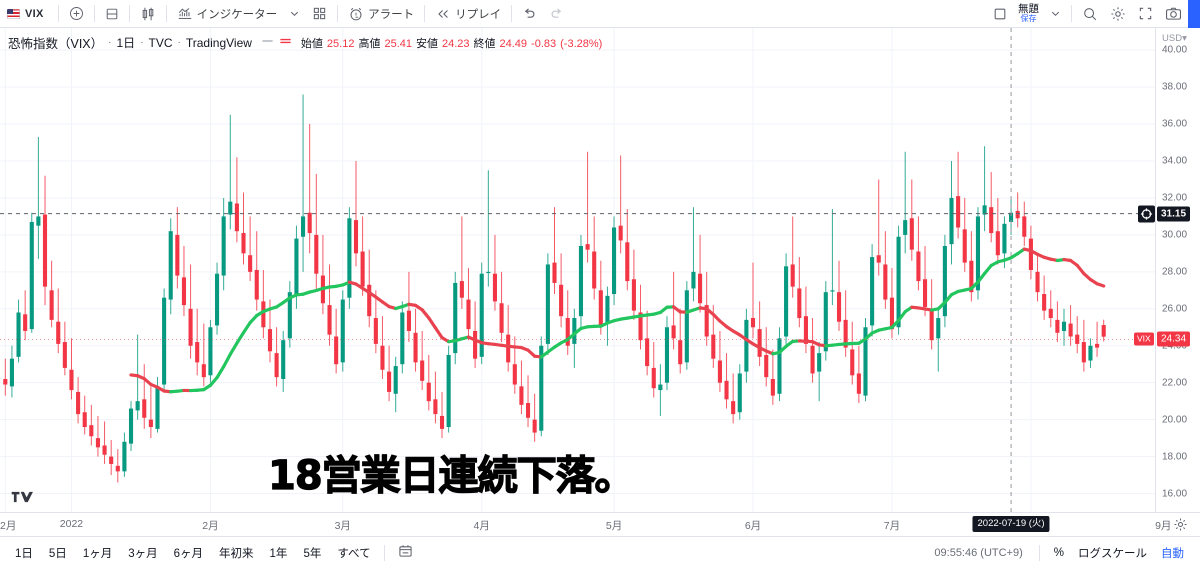  What do you see at coordinates (978, 552) in the screenshot?
I see `clock-label: 09:55:46 (UTC+9)` at bounding box center [978, 552].